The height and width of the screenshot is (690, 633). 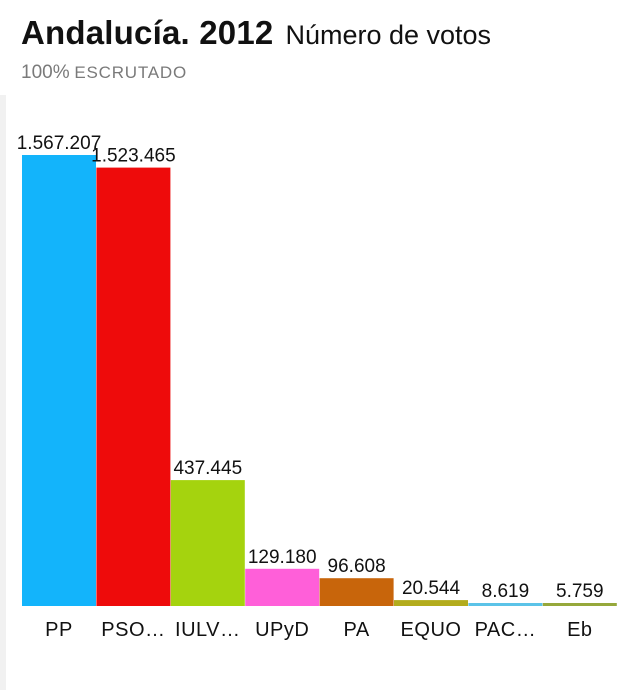 I want to click on value-label-6: 8.619, so click(x=506, y=591).